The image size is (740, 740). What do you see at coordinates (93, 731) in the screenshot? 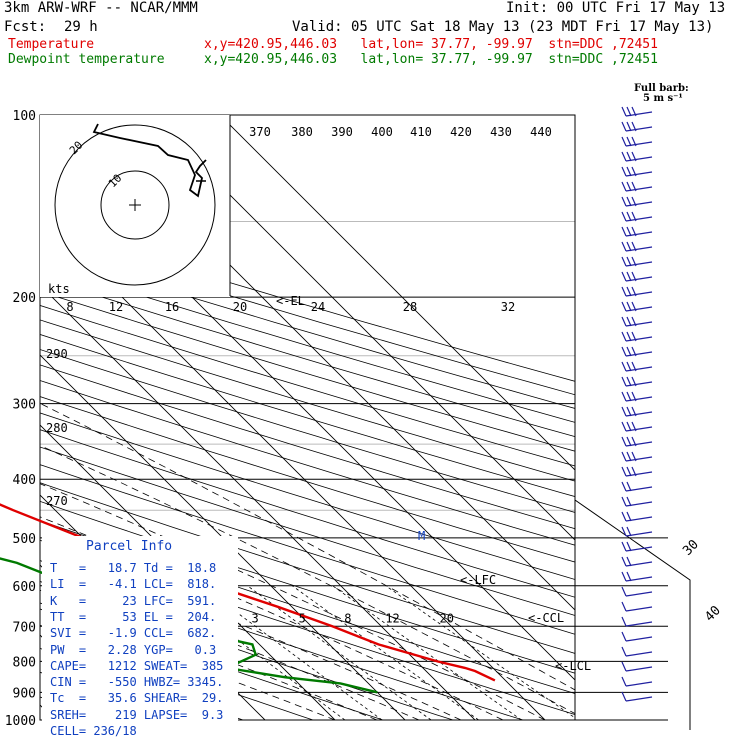
I see `parcel-info-row: CELL= 236/18` at bounding box center [93, 731].